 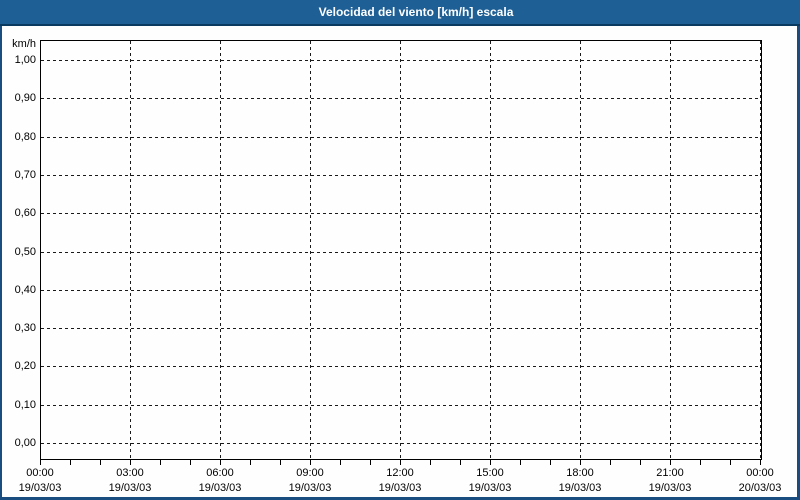 What do you see at coordinates (25, 290) in the screenshot?
I see `y-tick-label: 0,40` at bounding box center [25, 290].